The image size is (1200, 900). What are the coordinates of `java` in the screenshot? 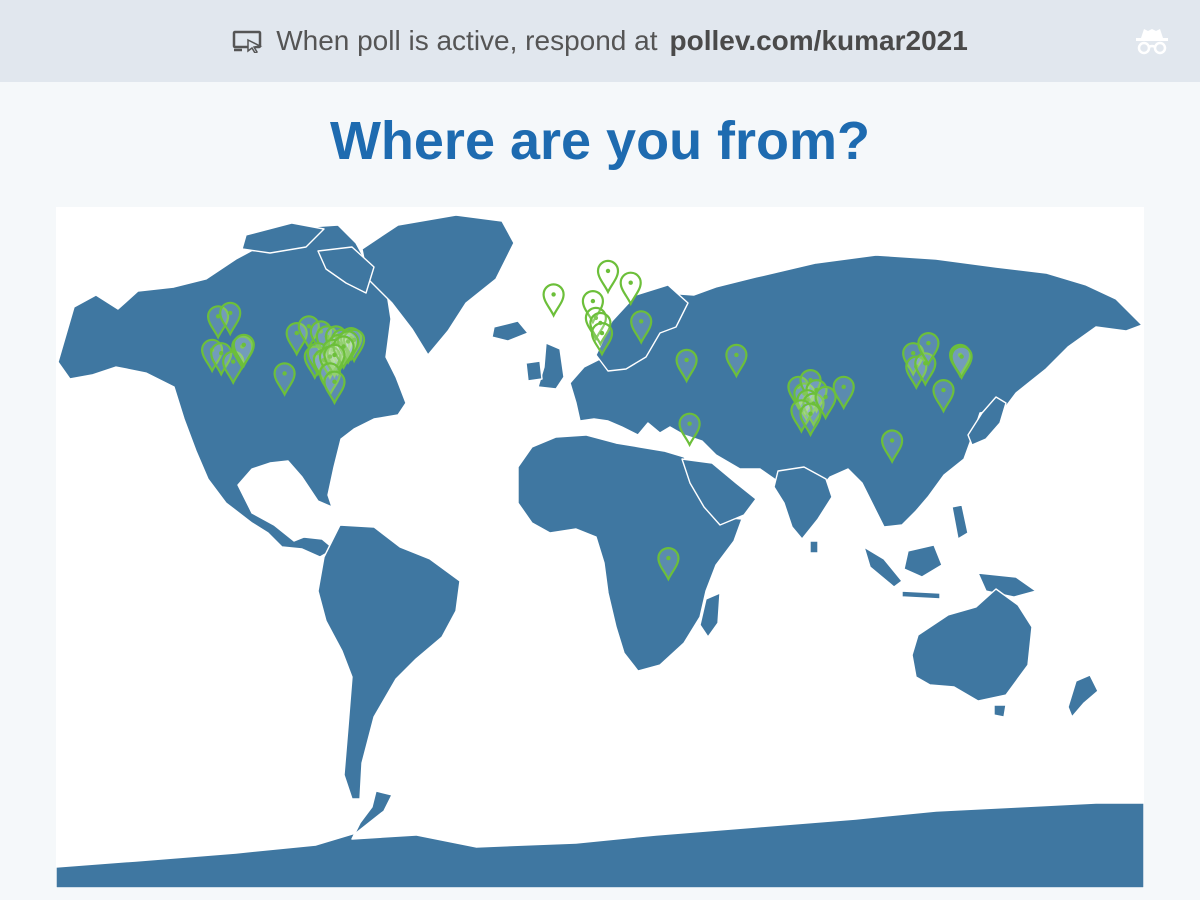 It's located at (921, 595).